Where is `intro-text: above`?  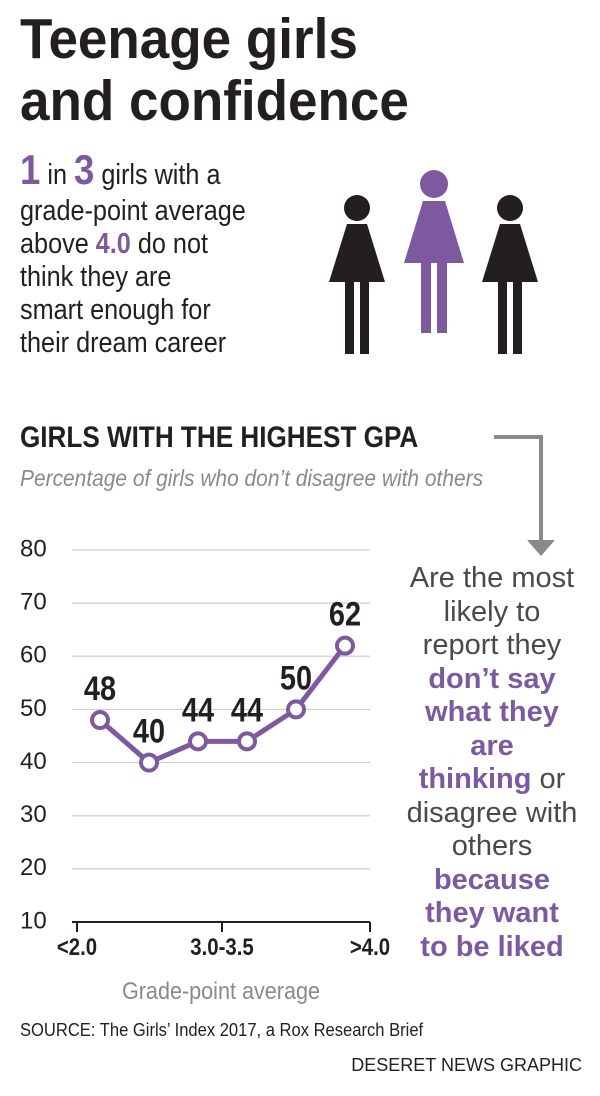 intro-text: above is located at coordinates (58, 244).